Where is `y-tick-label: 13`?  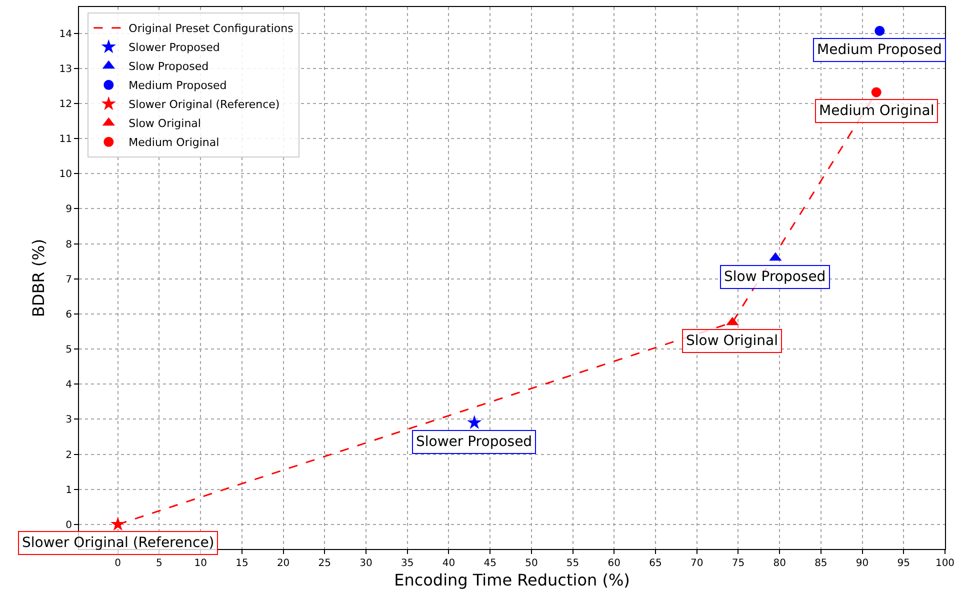 y-tick-label: 13 is located at coordinates (65, 69).